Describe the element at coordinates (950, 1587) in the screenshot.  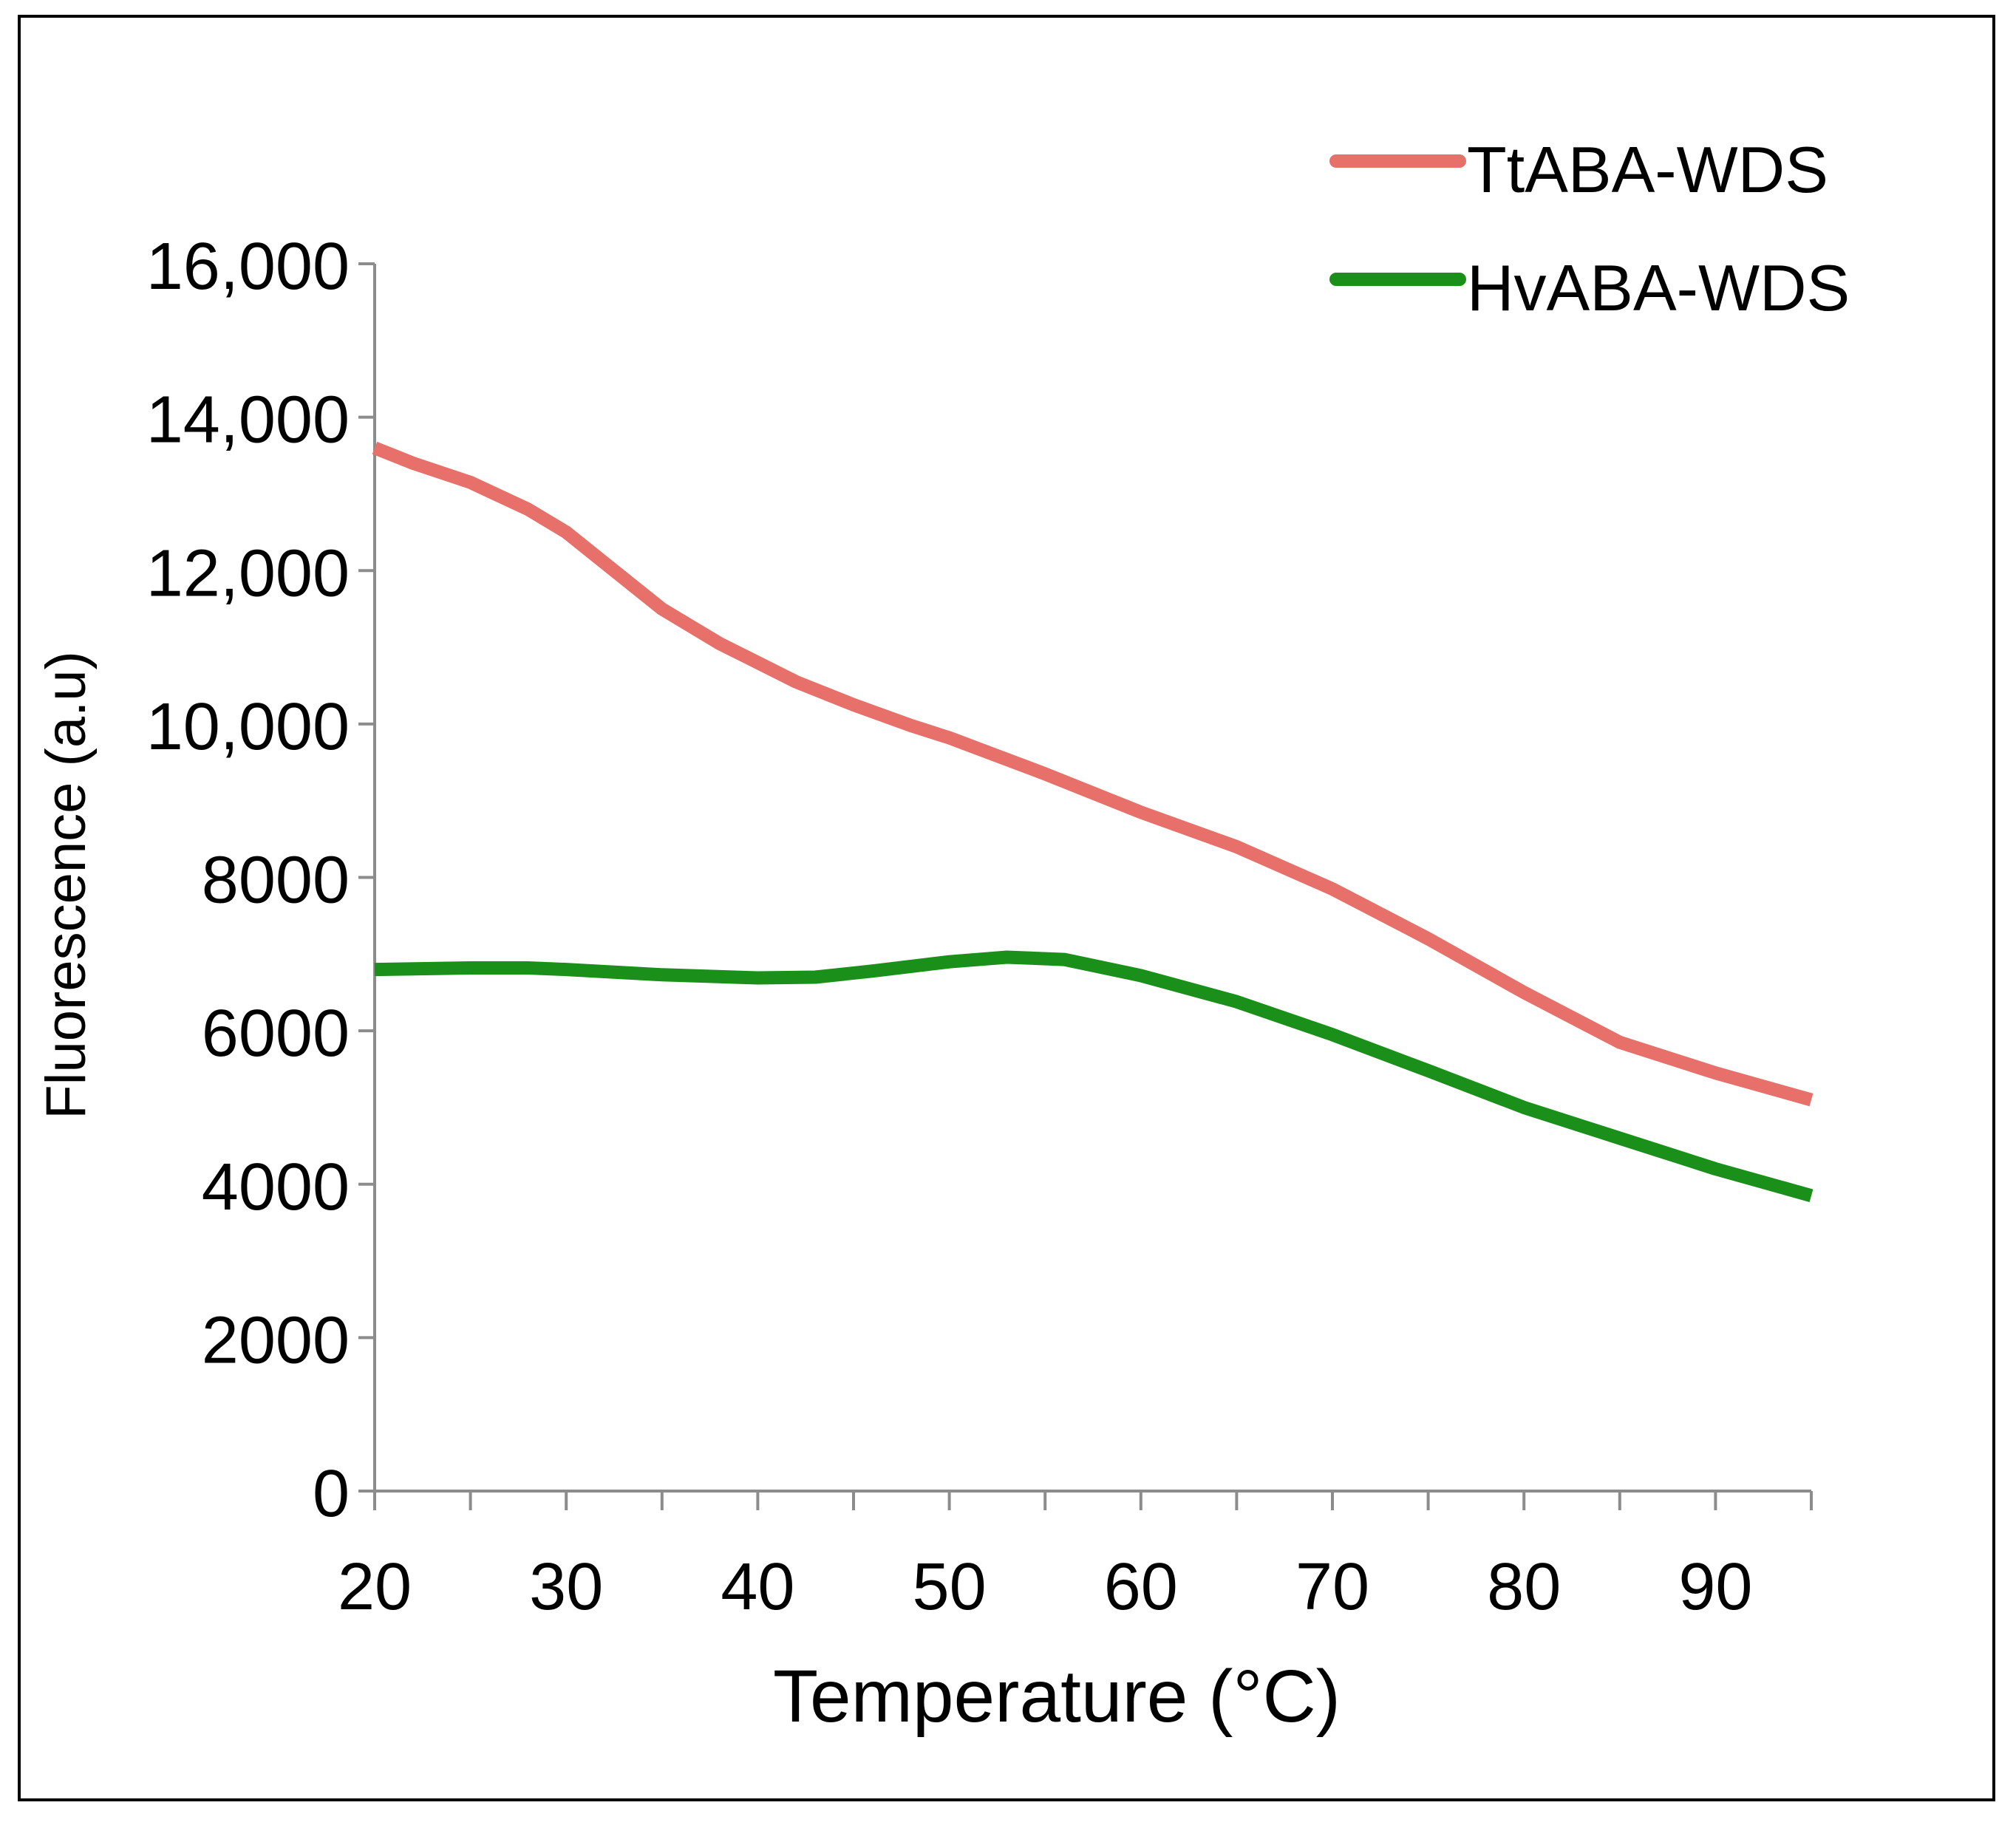
I see `x-tick-label: 50` at that location.